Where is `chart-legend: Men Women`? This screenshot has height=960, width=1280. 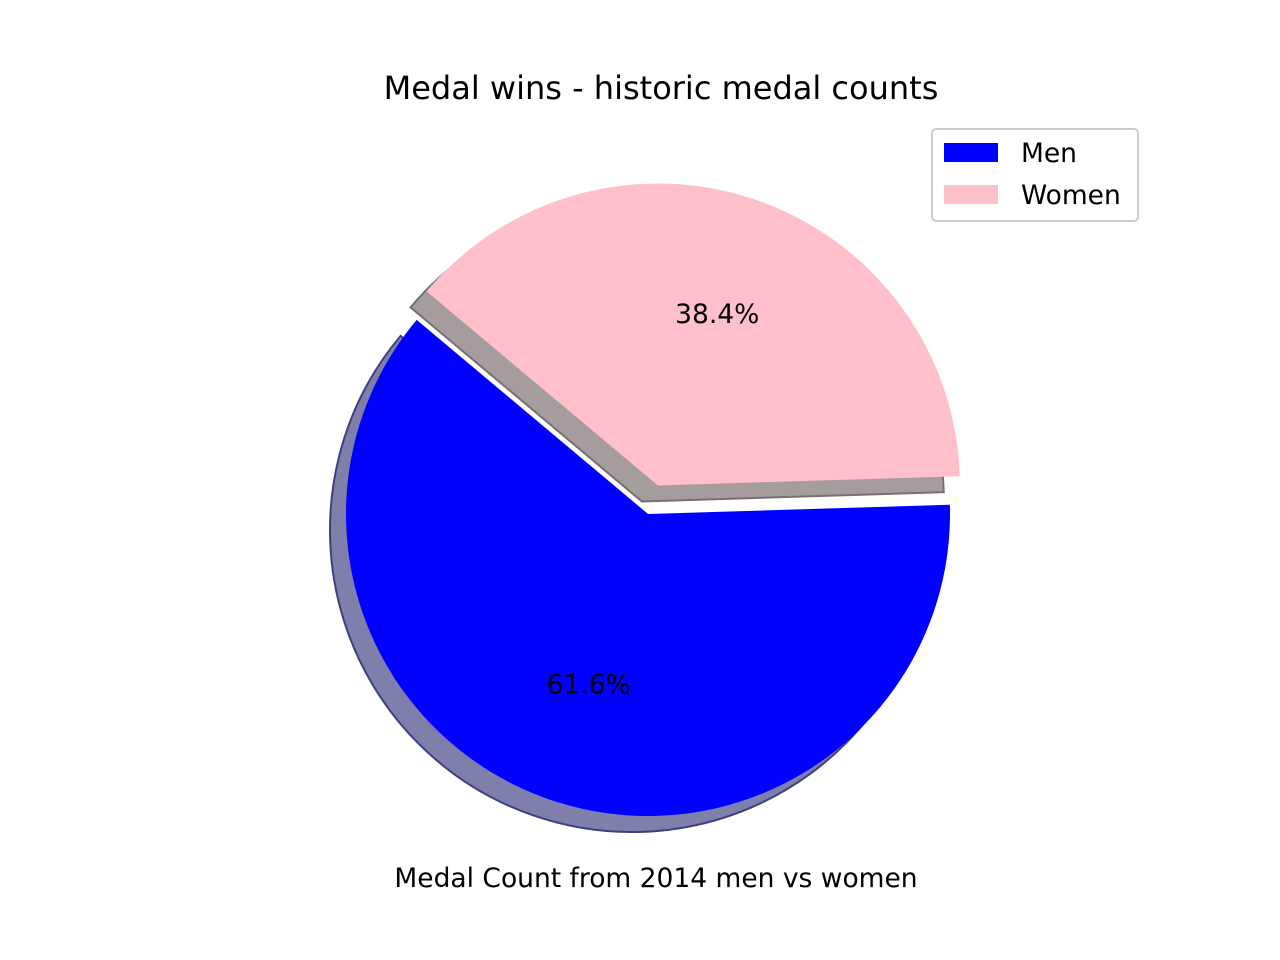 chart-legend: Men Women is located at coordinates (1035, 175).